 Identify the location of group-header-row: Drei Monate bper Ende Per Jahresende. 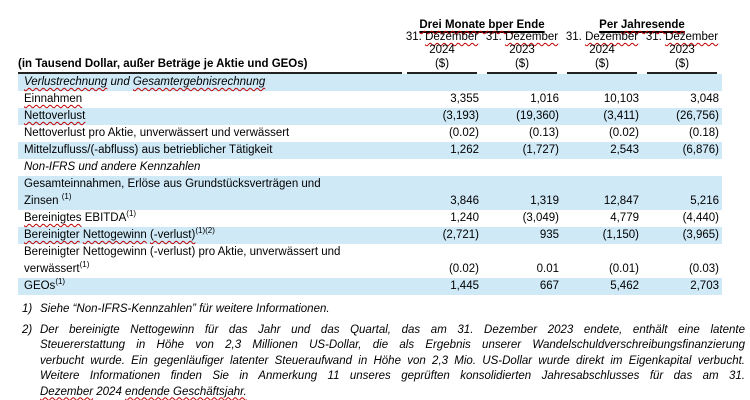
(370, 22).